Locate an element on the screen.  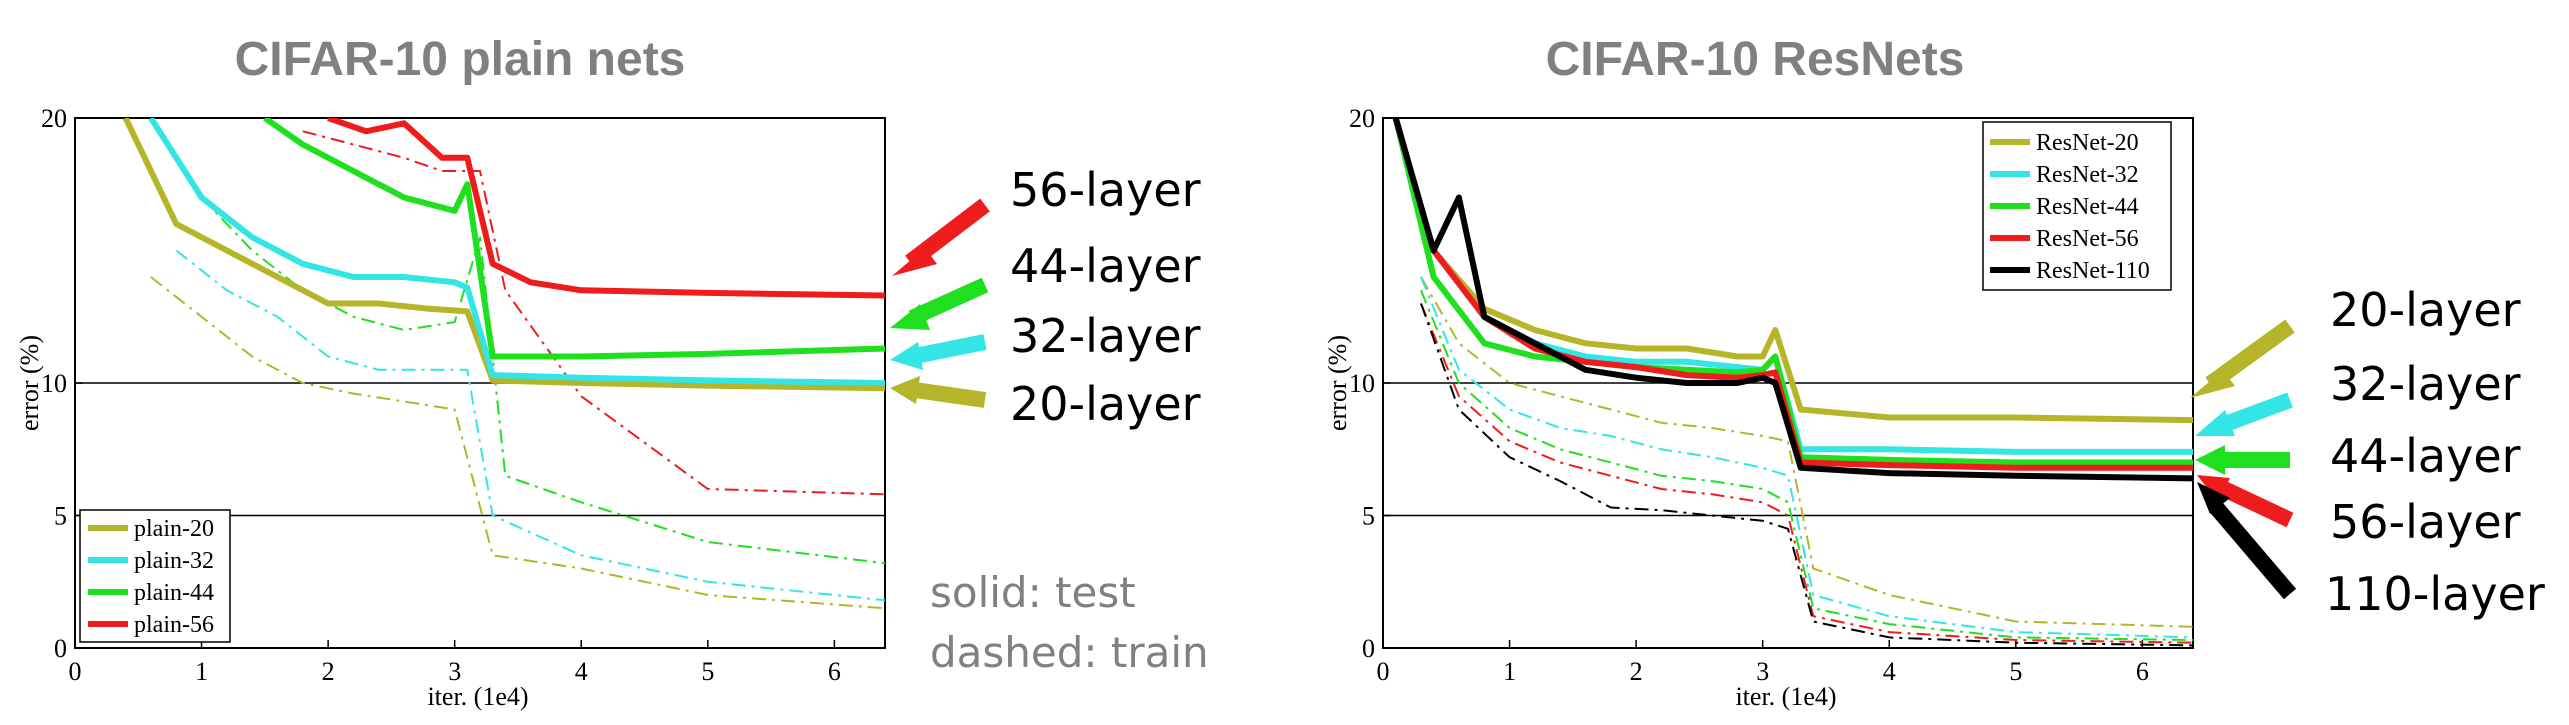
chart-title: CIFAR-10 plain nets is located at coordinates (460, 59).